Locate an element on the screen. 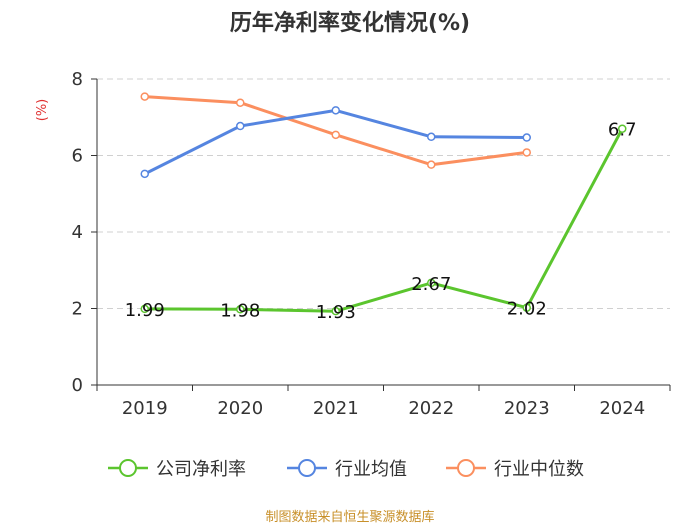 This screenshot has width=700, height=525. x-tick-label-2023: 2023 is located at coordinates (527, 408).